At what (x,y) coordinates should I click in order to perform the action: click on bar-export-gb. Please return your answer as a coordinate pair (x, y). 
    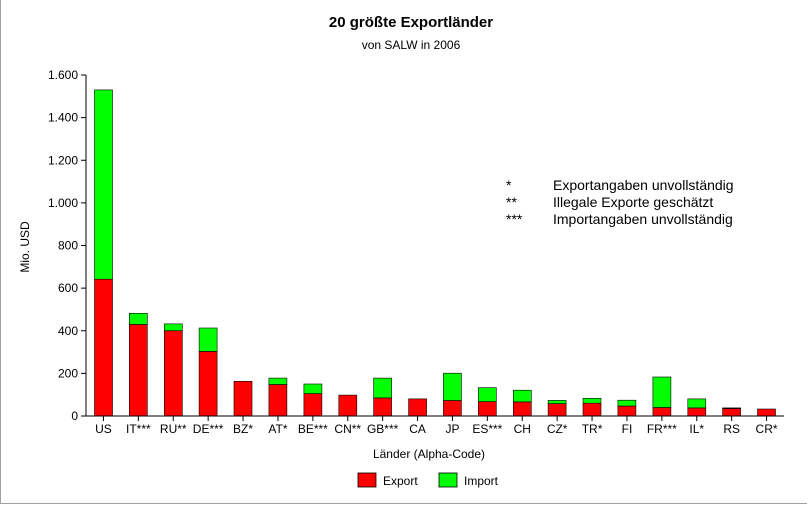
    Looking at the image, I should click on (382, 407).